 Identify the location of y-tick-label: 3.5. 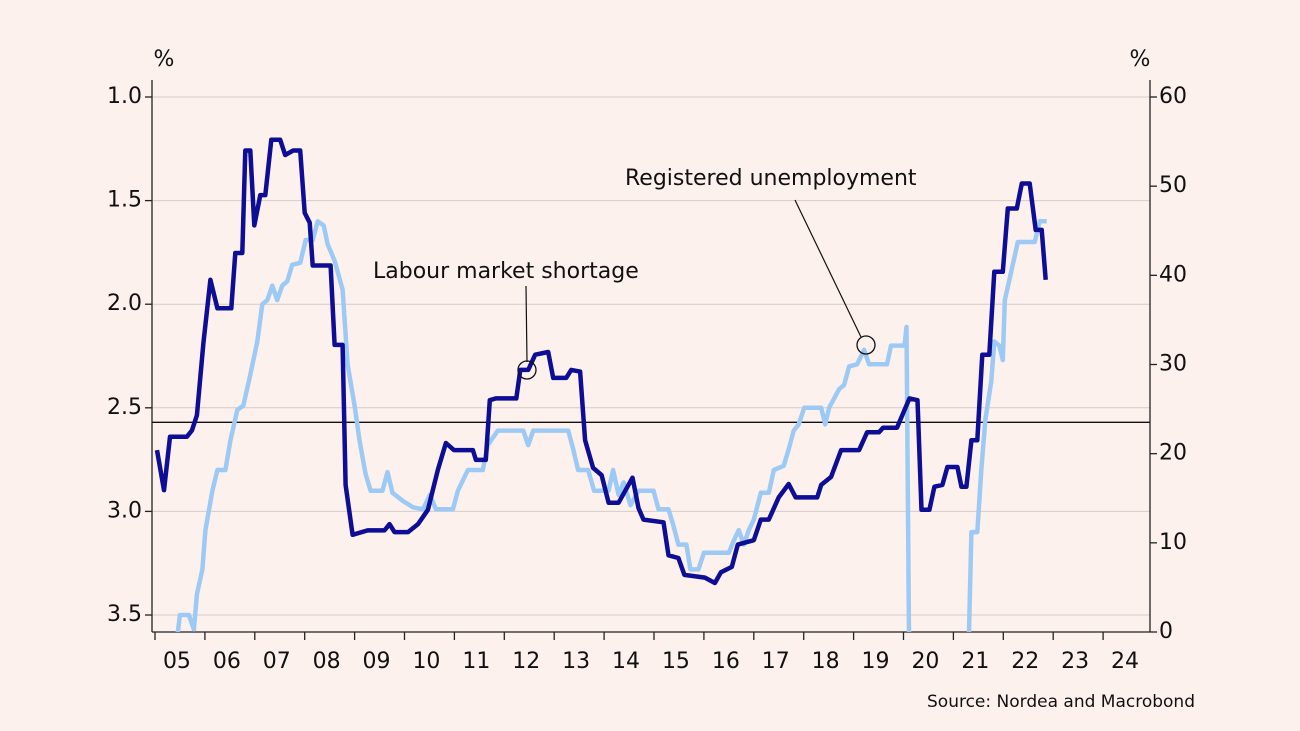
(124, 614).